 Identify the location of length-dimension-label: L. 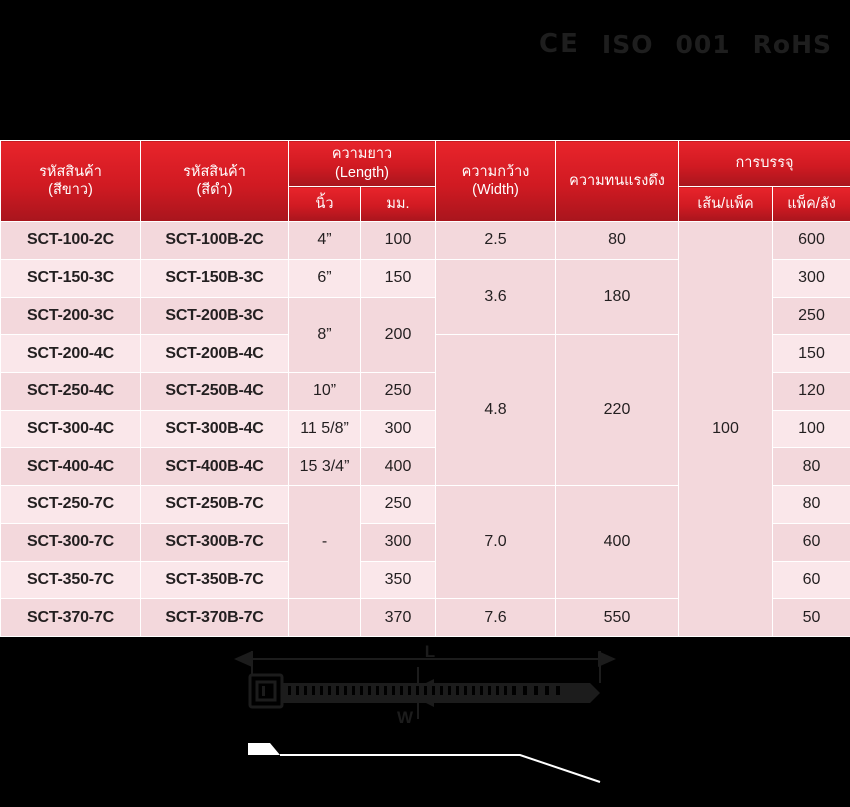
(430, 651).